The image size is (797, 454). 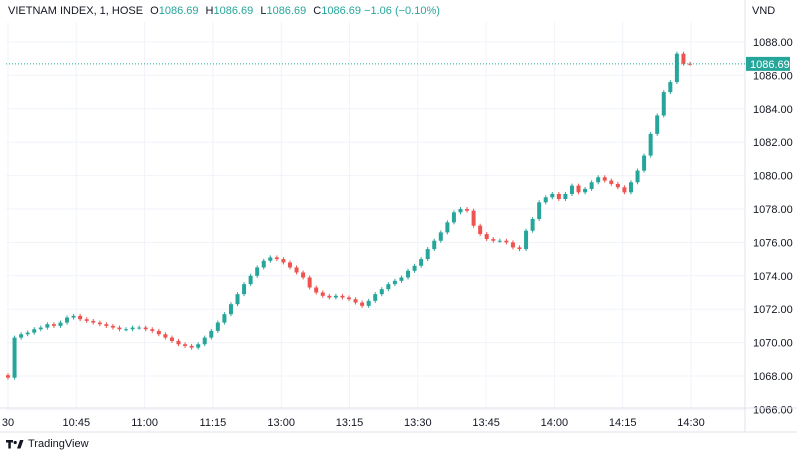 What do you see at coordinates (281, 423) in the screenshot?
I see `x-tick-label: 13:00` at bounding box center [281, 423].